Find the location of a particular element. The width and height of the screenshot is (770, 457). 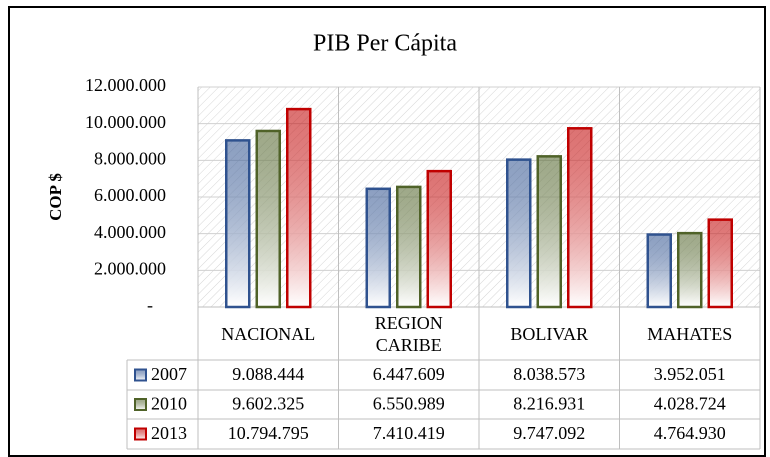

data-label: 8.216.931 is located at coordinates (549, 404).